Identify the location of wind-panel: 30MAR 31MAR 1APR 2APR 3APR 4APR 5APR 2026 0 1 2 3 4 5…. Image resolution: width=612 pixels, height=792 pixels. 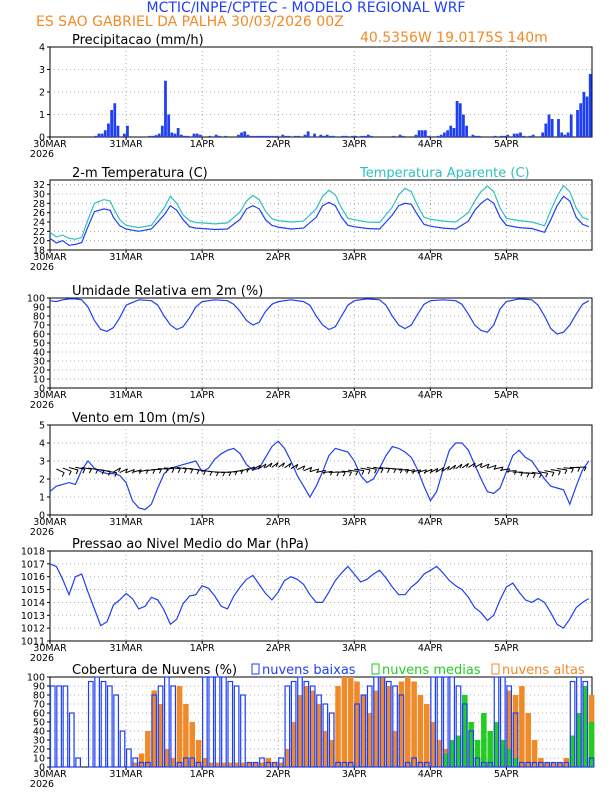
(311, 474).